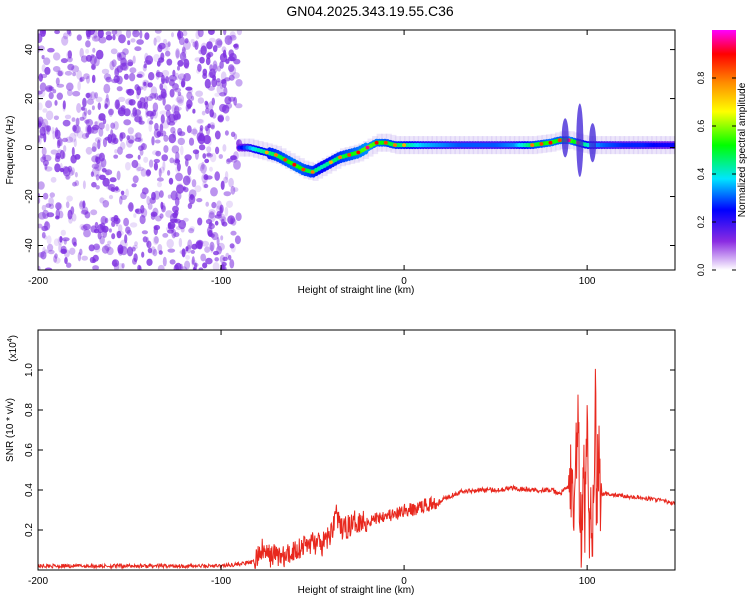 This screenshot has width=750, height=605. I want to click on colorbar-tick-label: 0.0, so click(701, 270).